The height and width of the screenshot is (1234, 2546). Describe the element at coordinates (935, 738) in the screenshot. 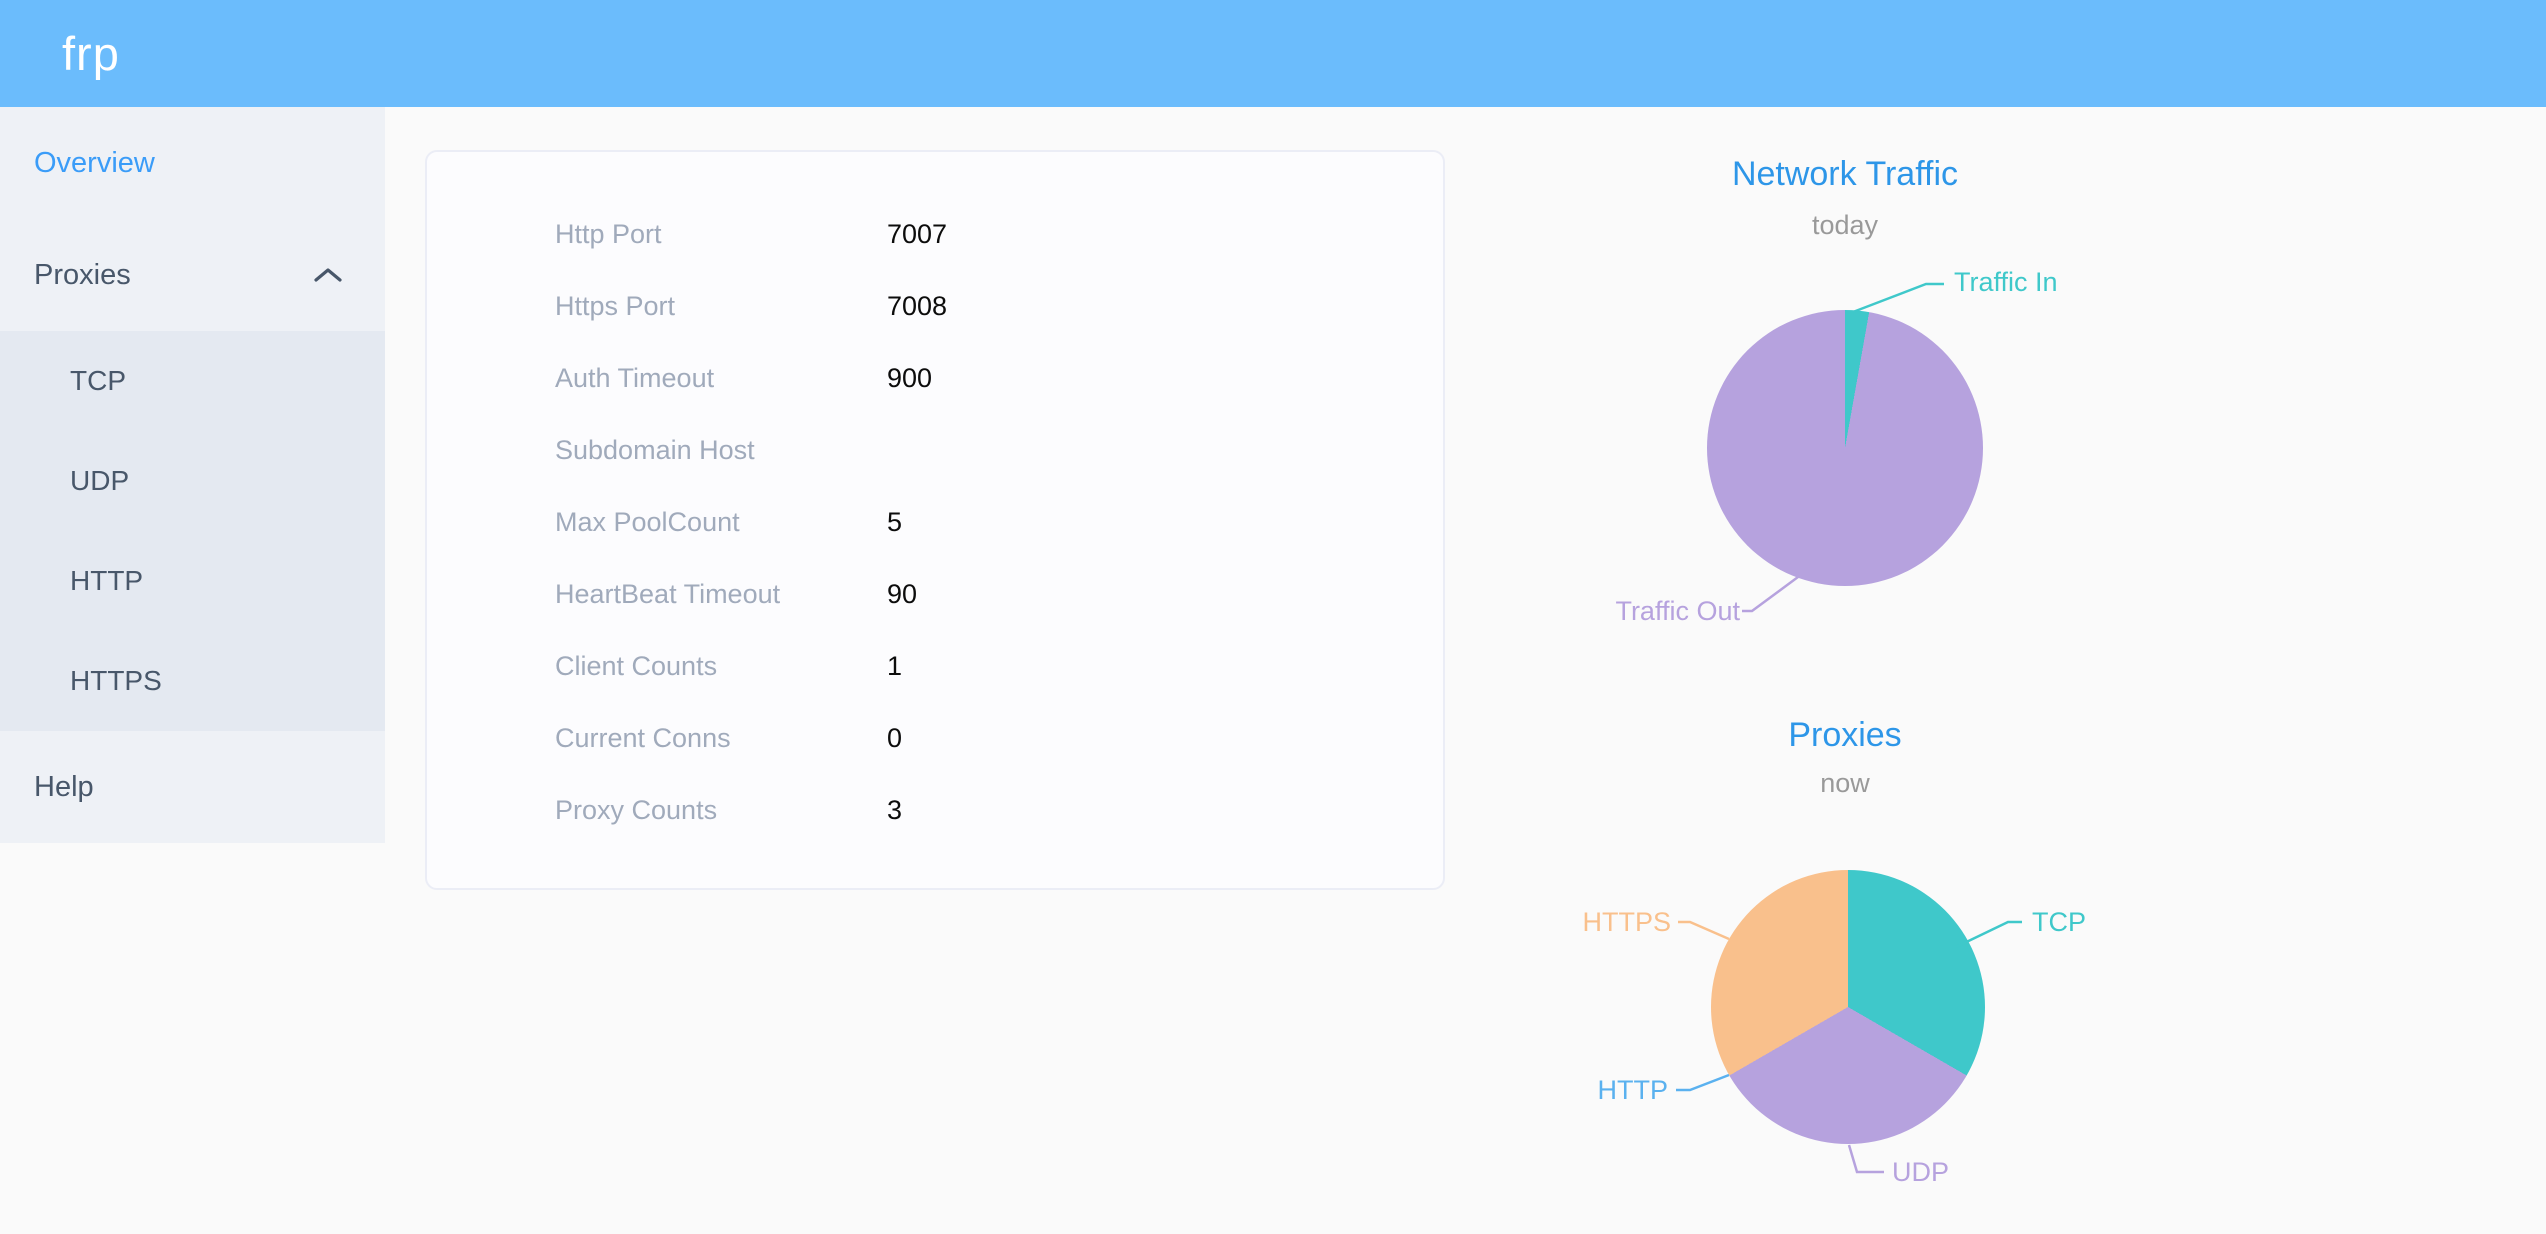

I see `table-row: Current Conns 0` at that location.